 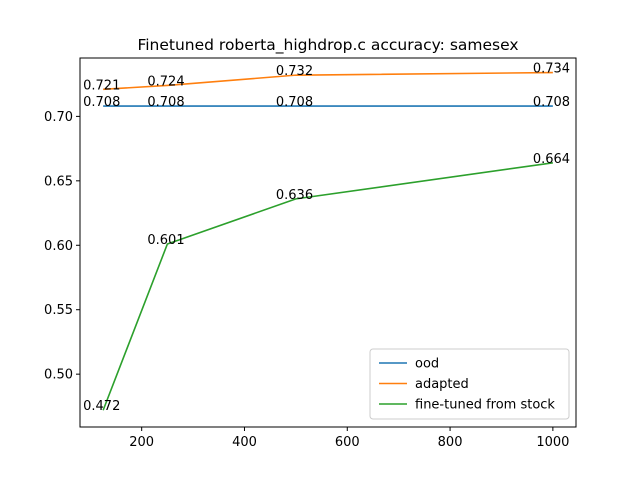 I want to click on x-axis-ticks: 200 400 600 800 1000, so click(x=349, y=438).